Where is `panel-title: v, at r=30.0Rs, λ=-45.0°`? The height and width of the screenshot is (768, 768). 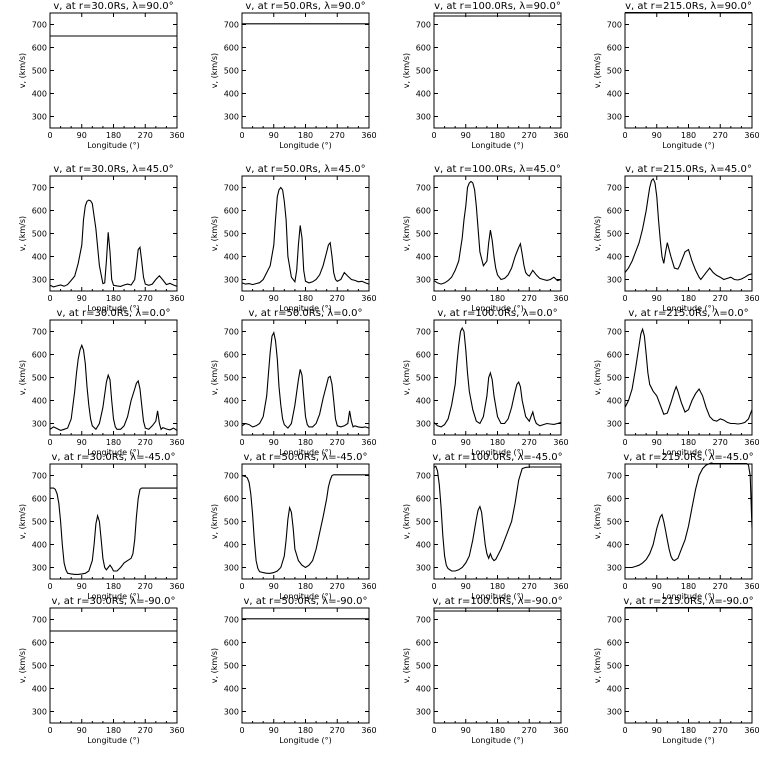 panel-title: v, at r=30.0Rs, λ=-45.0° is located at coordinates (114, 457).